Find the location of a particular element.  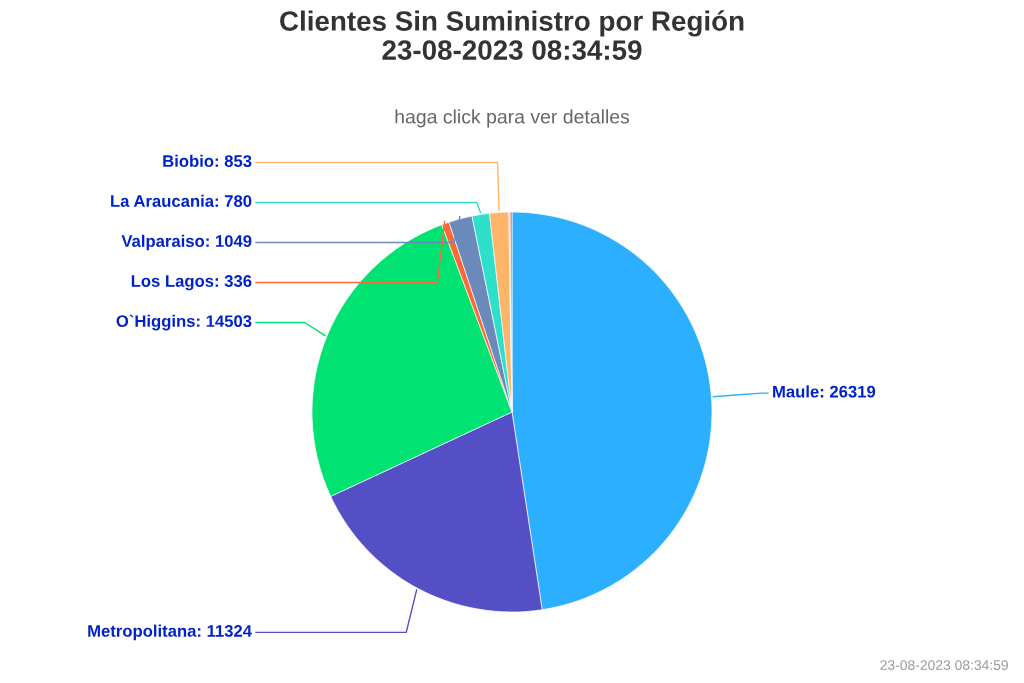

slice-label: Los Lagos: 336 is located at coordinates (191, 283).